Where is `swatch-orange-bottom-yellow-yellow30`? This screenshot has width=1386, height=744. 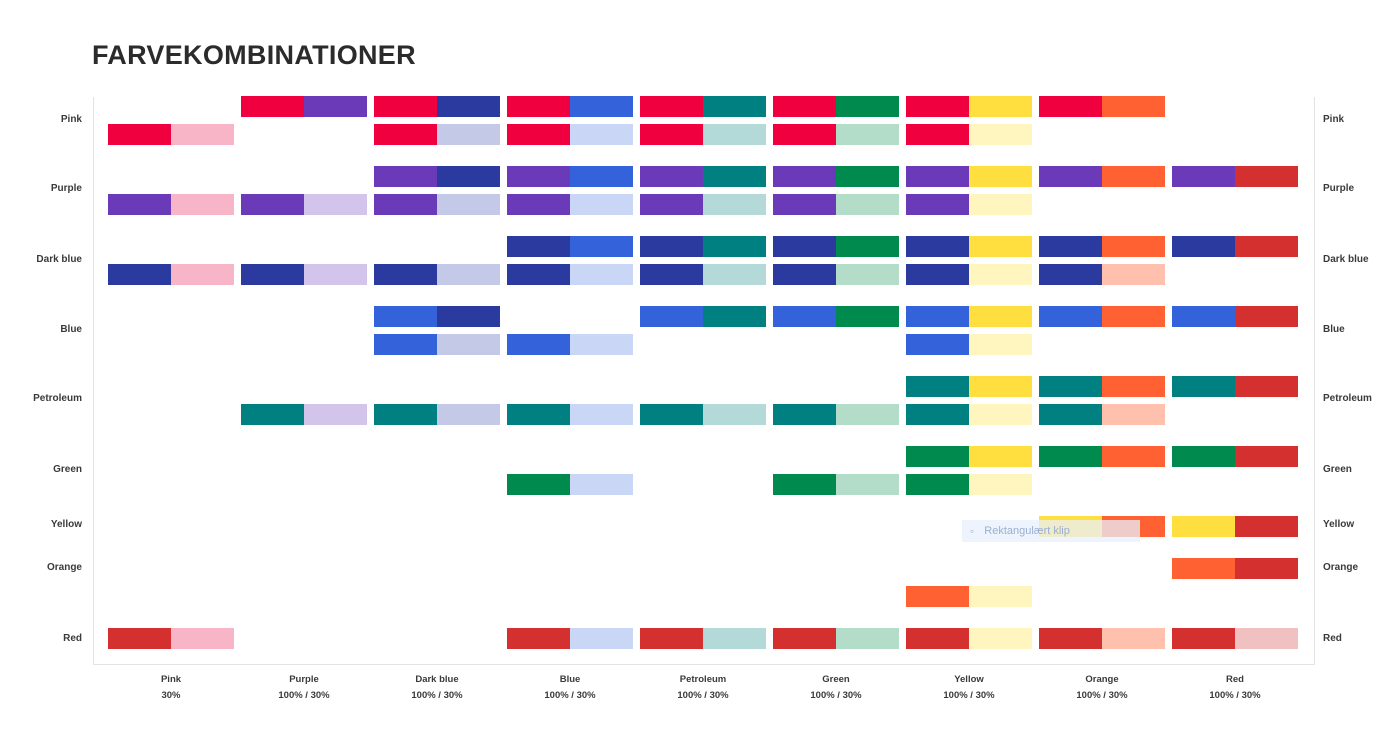 swatch-orange-bottom-yellow-yellow30 is located at coordinates (1000, 596).